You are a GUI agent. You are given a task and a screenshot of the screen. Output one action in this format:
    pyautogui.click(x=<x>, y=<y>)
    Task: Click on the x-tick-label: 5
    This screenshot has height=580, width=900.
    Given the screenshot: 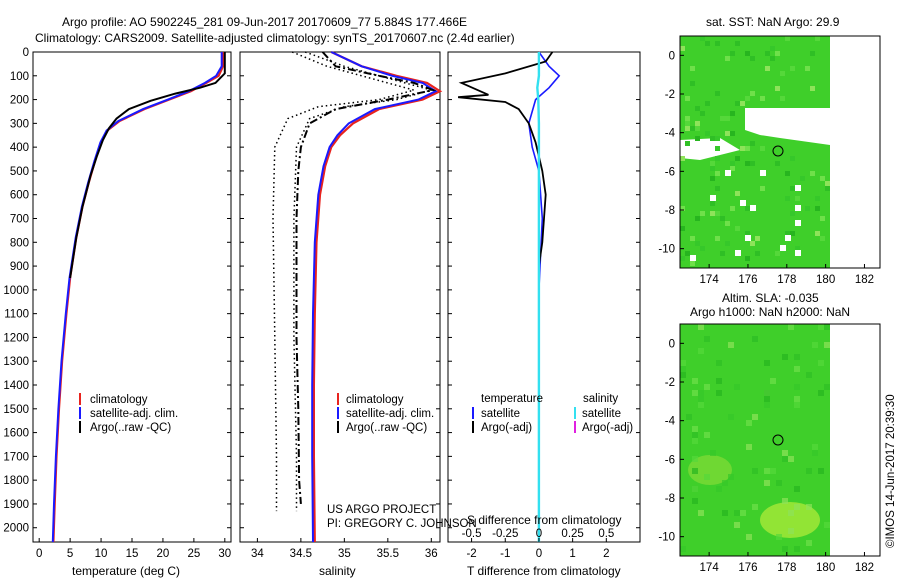 What is the action you would take?
    pyautogui.click(x=70, y=554)
    